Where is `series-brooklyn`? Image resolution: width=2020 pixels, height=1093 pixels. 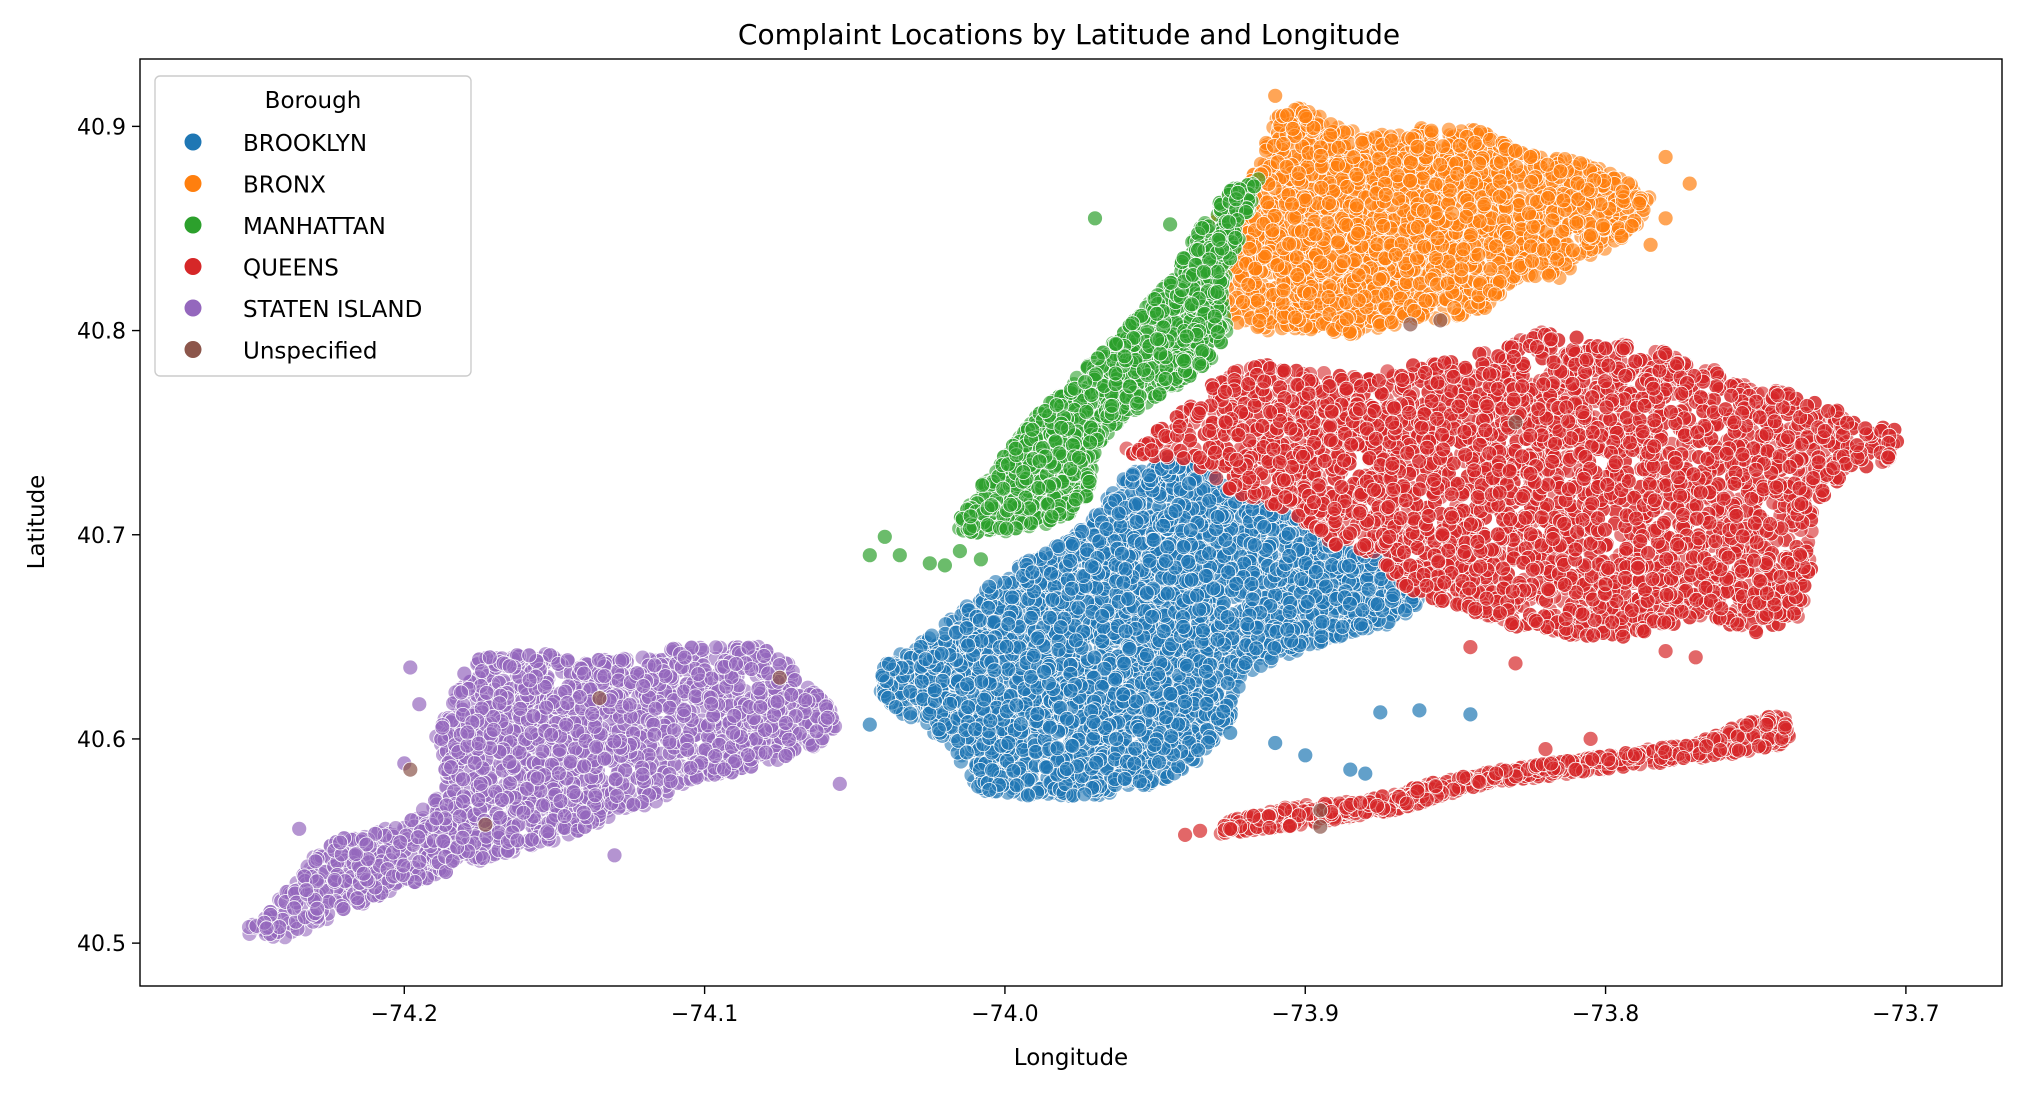 series-brooklyn is located at coordinates (1170, 626).